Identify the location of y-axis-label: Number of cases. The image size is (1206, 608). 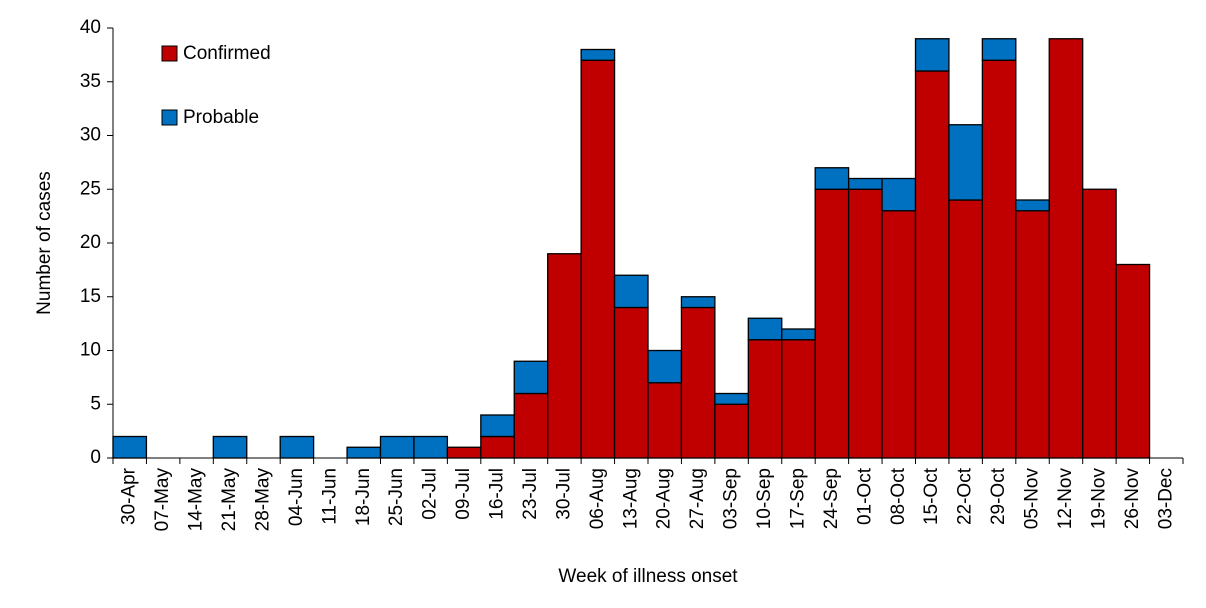
(44, 243).